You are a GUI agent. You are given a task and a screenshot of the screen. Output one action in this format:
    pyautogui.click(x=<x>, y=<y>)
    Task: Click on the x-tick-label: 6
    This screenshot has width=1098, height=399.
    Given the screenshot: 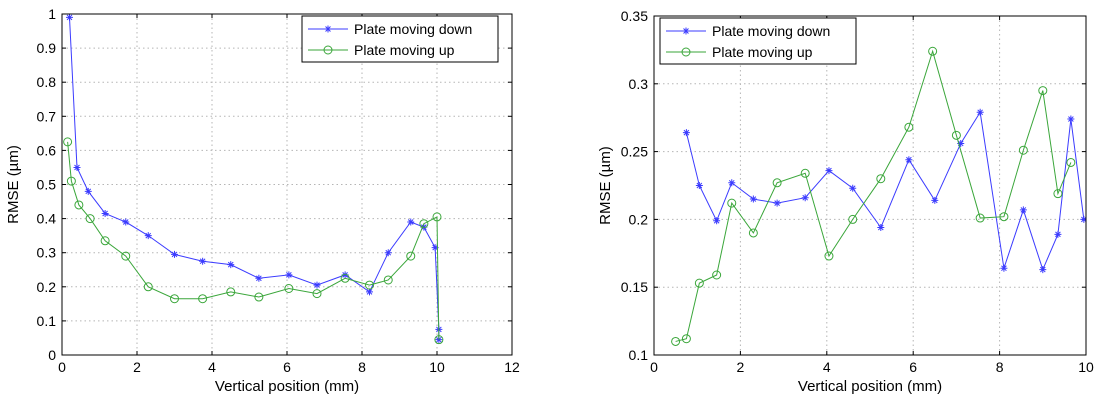 What is the action you would take?
    pyautogui.click(x=287, y=367)
    